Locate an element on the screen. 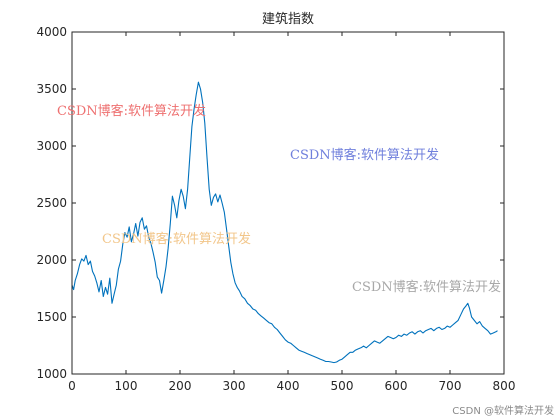 The image size is (560, 420). x-tick-label: 700 is located at coordinates (450, 386).